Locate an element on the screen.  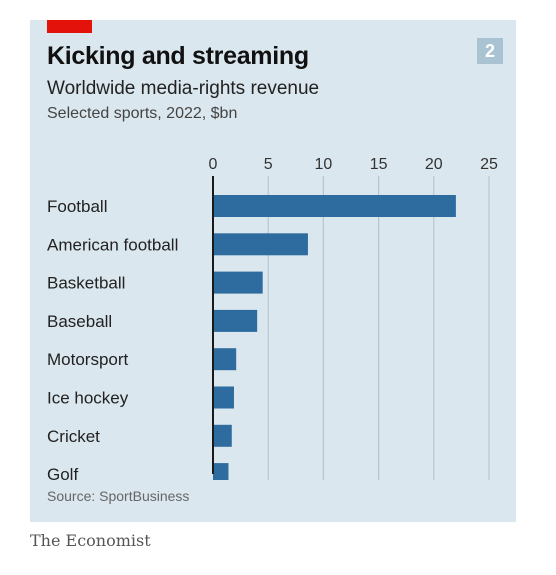
category-label: Basketball is located at coordinates (86, 283).